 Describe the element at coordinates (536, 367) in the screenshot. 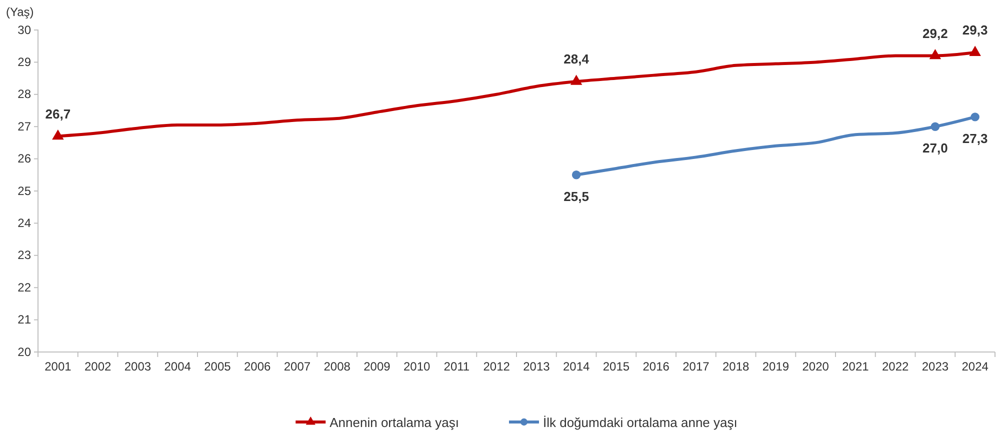

I see `x-tick-label: 2013` at that location.